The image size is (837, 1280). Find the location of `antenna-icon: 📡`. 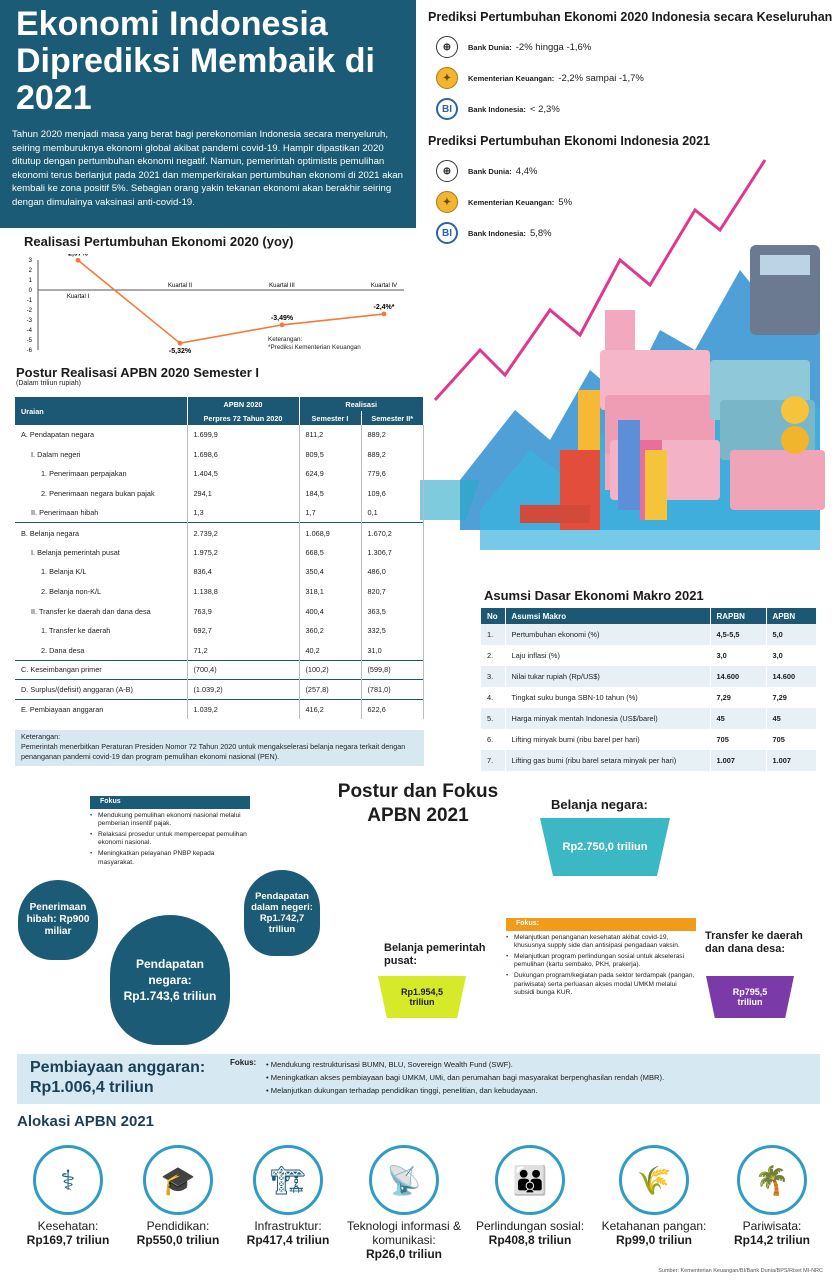

antenna-icon: 📡 is located at coordinates (404, 1180).